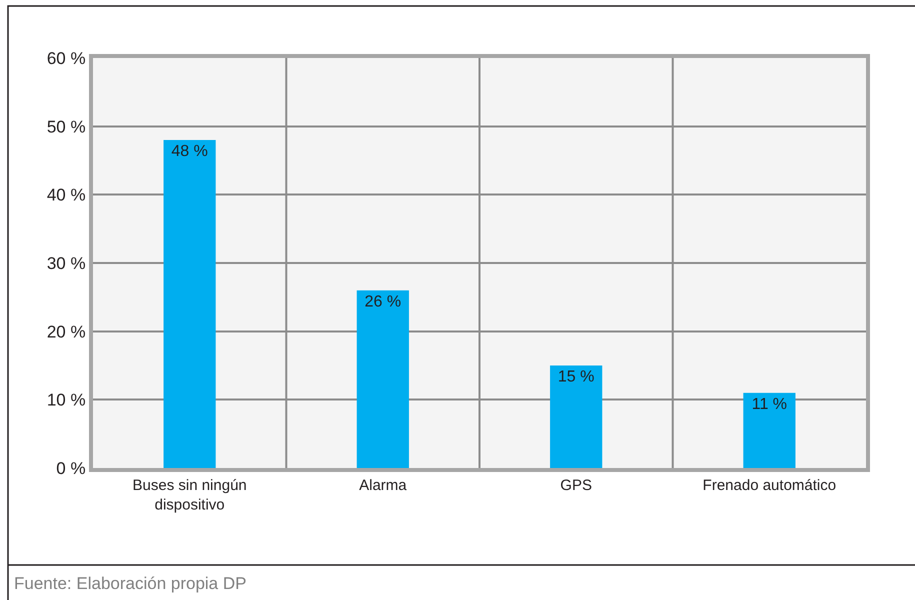 This screenshot has width=915, height=600. What do you see at coordinates (66, 263) in the screenshot?
I see `y-tick-label: 30 %` at bounding box center [66, 263].